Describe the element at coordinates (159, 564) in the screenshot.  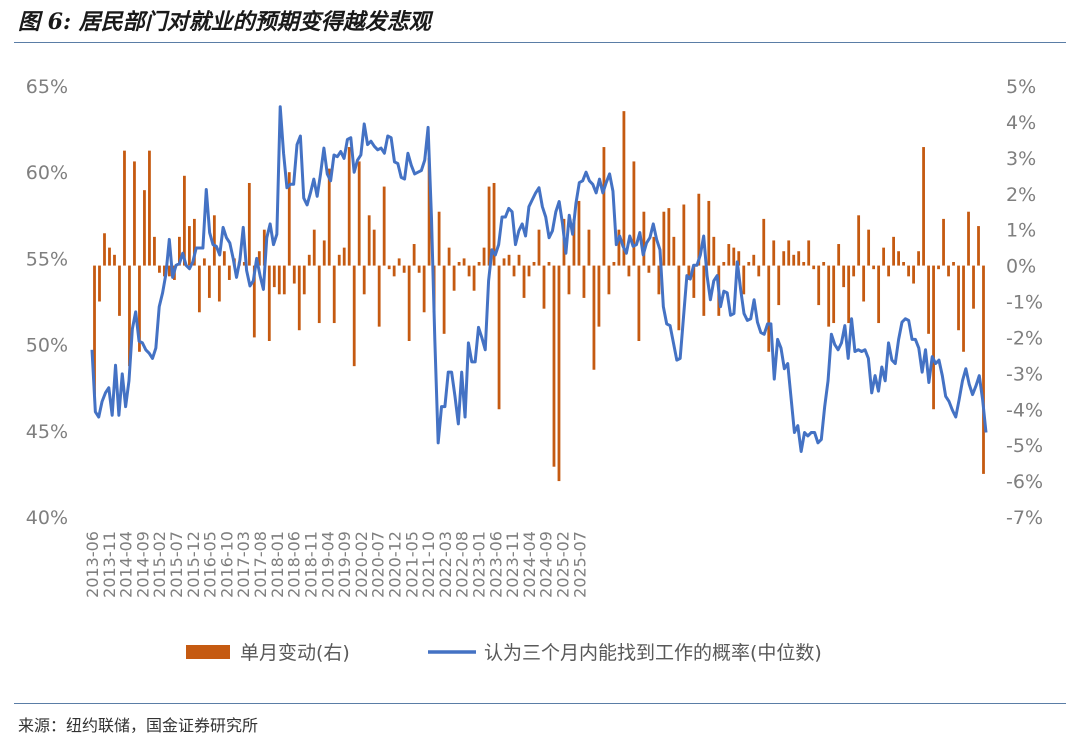
I see `x-tick-label: 2015-02` at that location.